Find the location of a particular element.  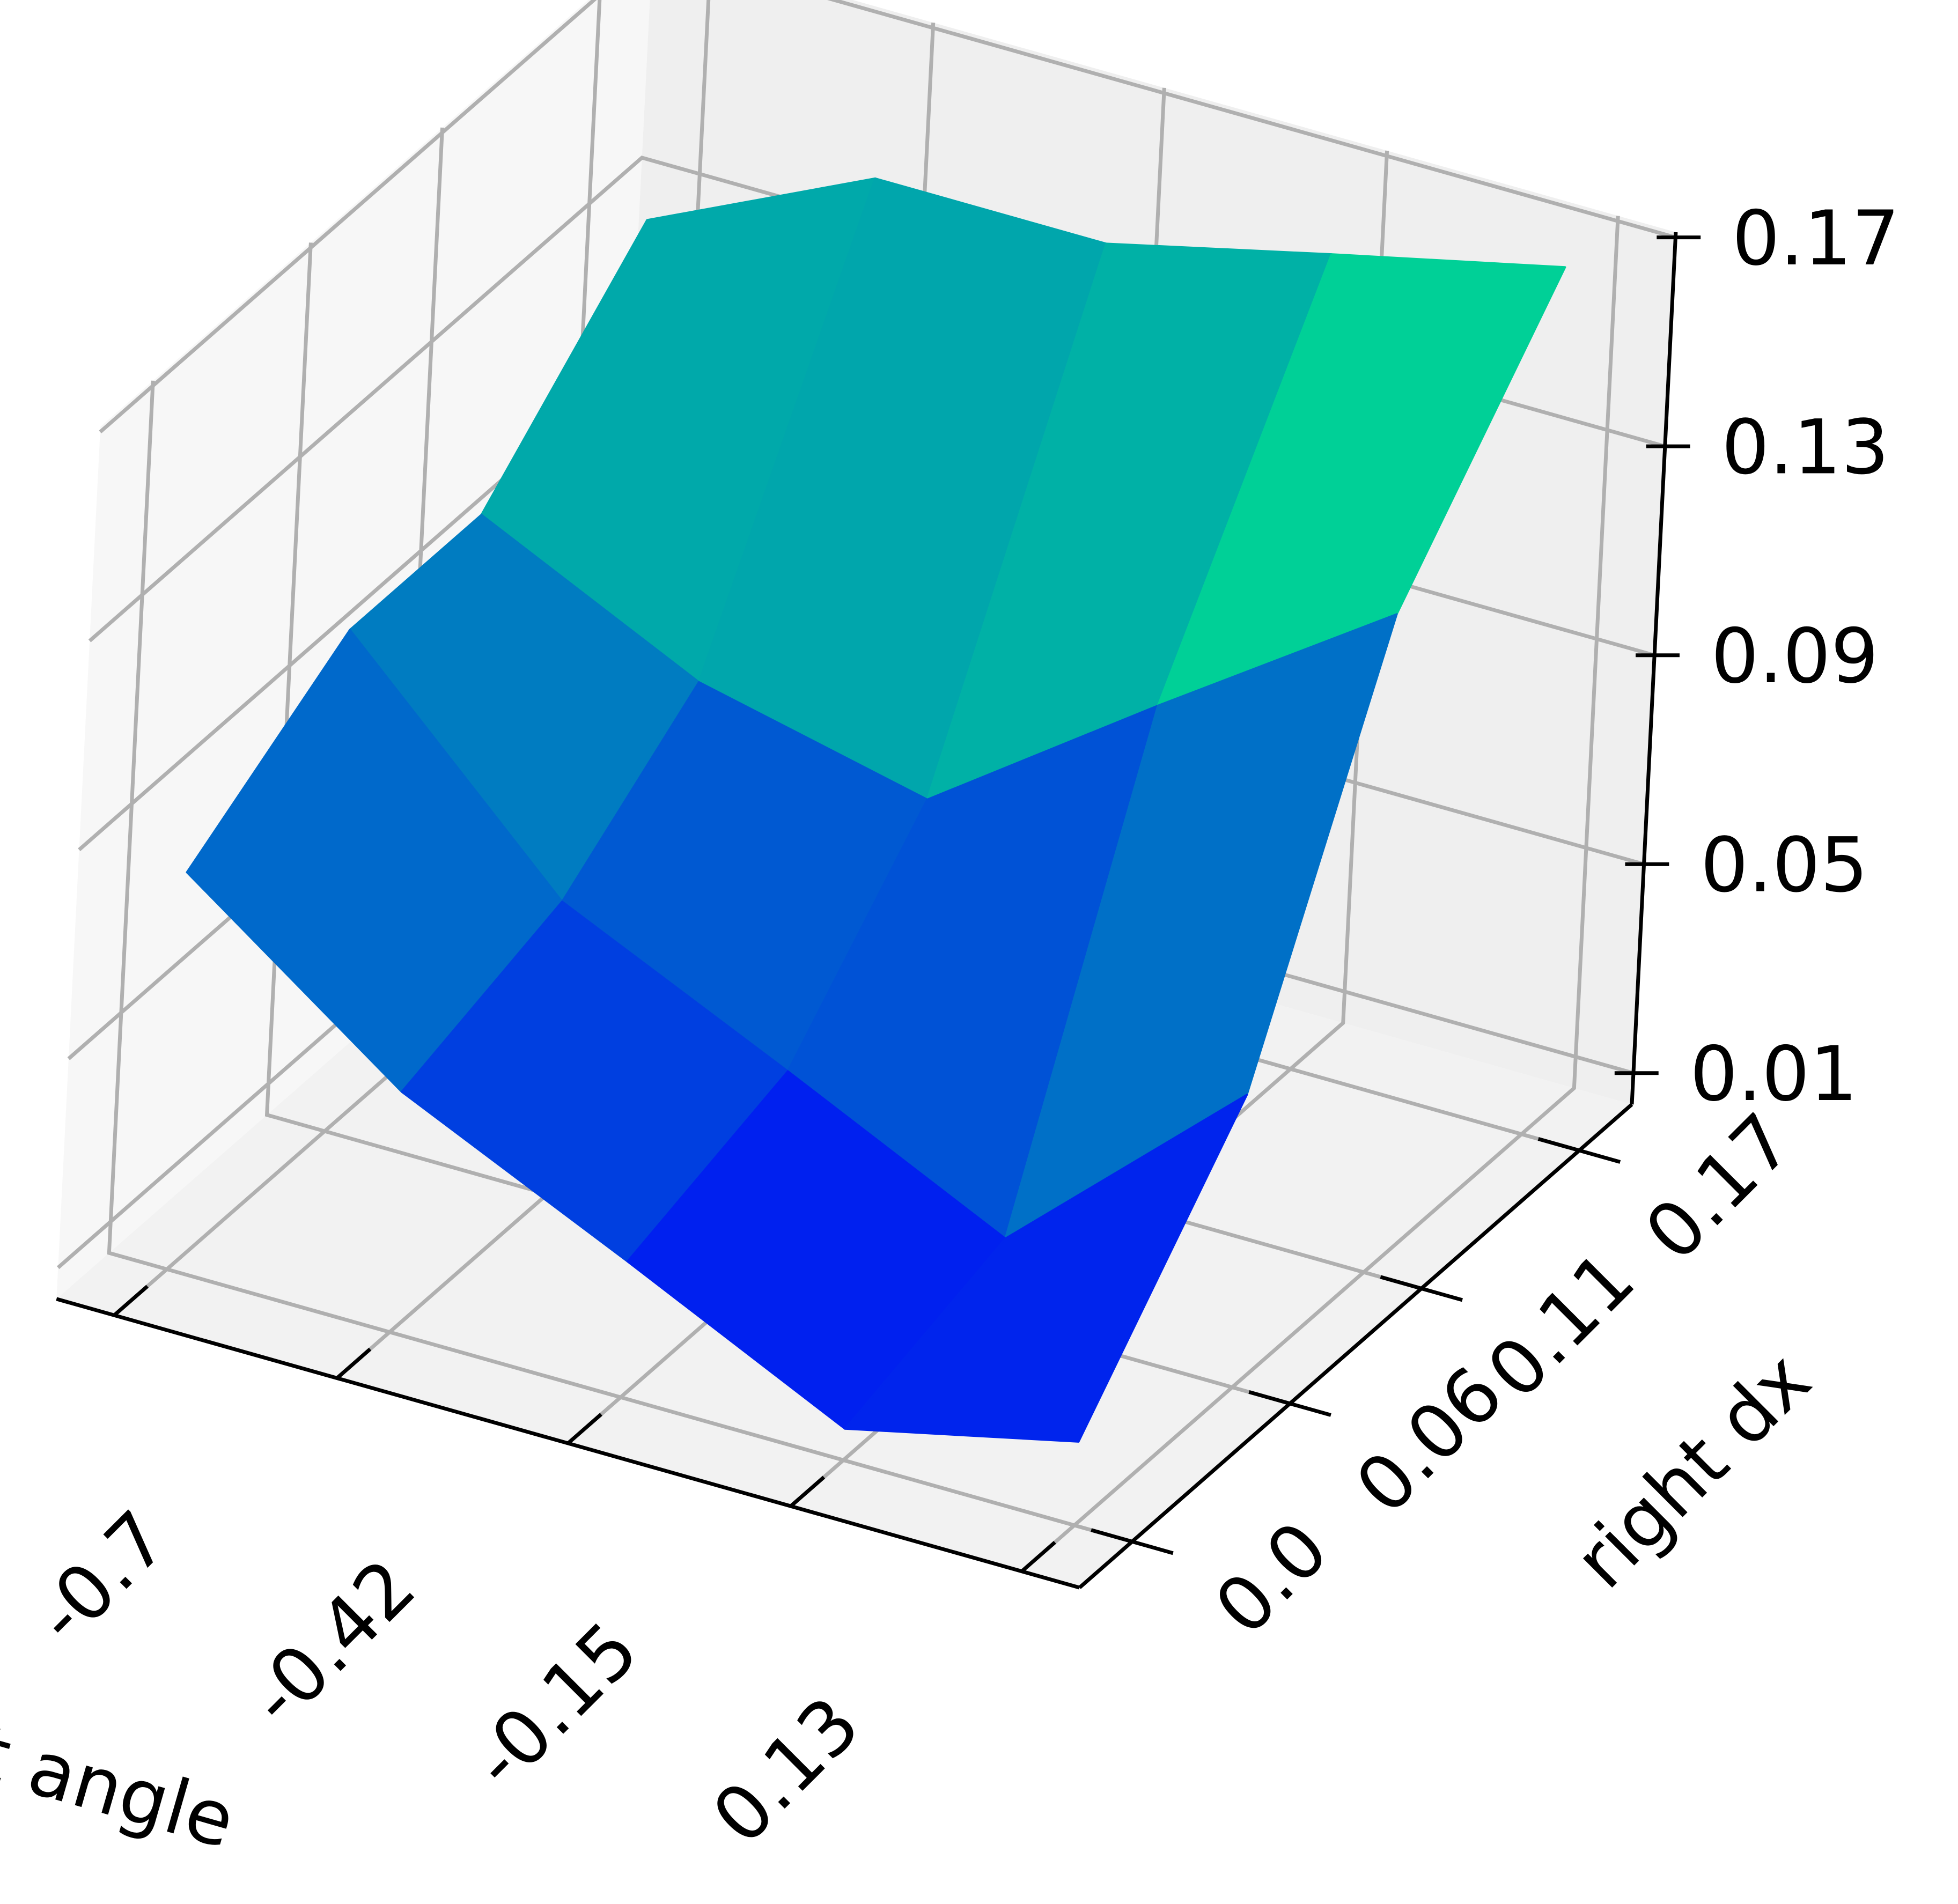

y-axis is located at coordinates (1355, 1346).